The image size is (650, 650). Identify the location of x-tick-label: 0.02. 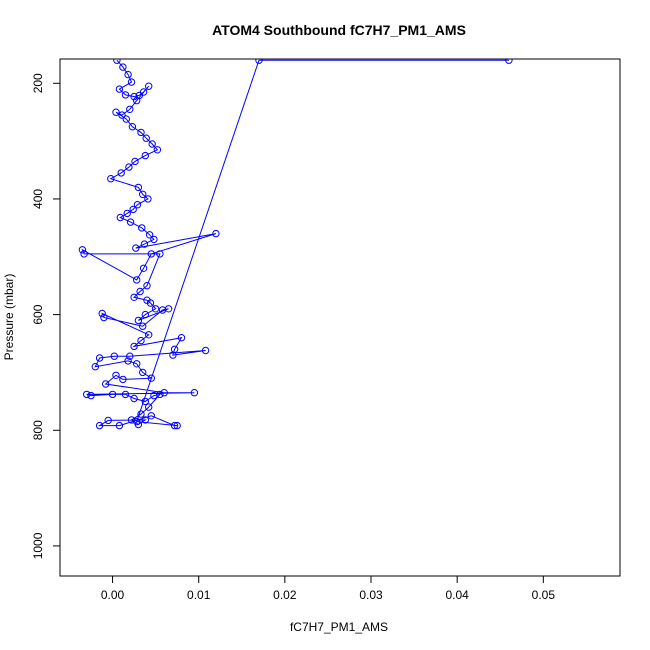
(285, 595).